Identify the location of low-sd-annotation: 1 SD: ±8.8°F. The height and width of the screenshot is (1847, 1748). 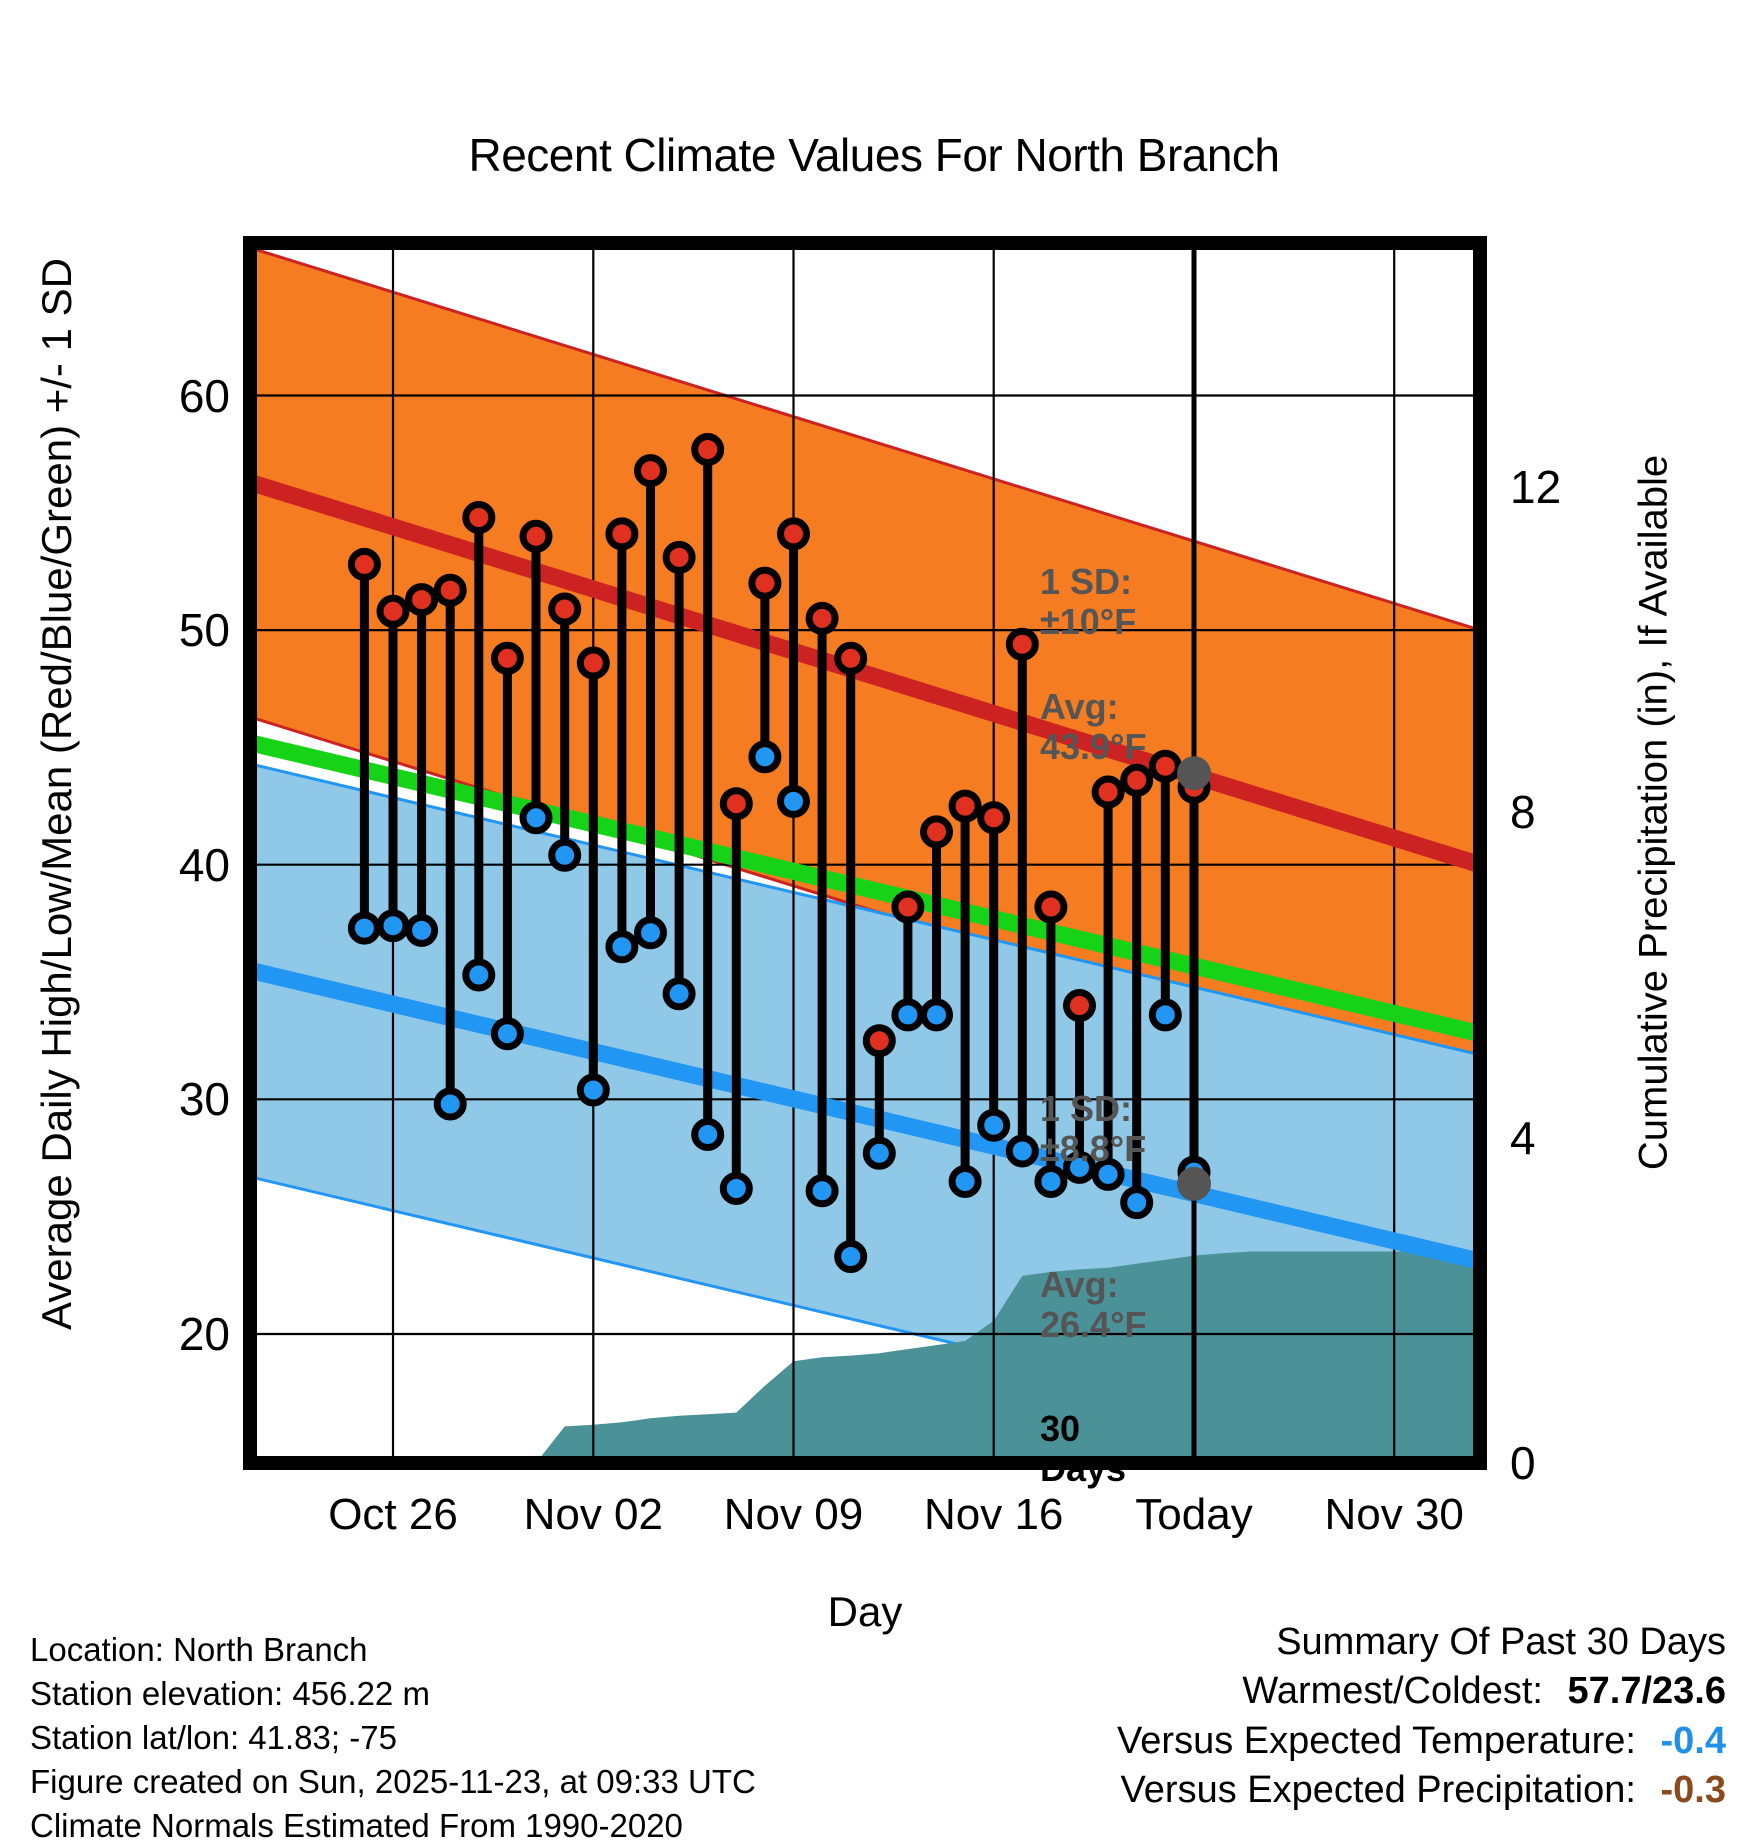
(1093, 1129).